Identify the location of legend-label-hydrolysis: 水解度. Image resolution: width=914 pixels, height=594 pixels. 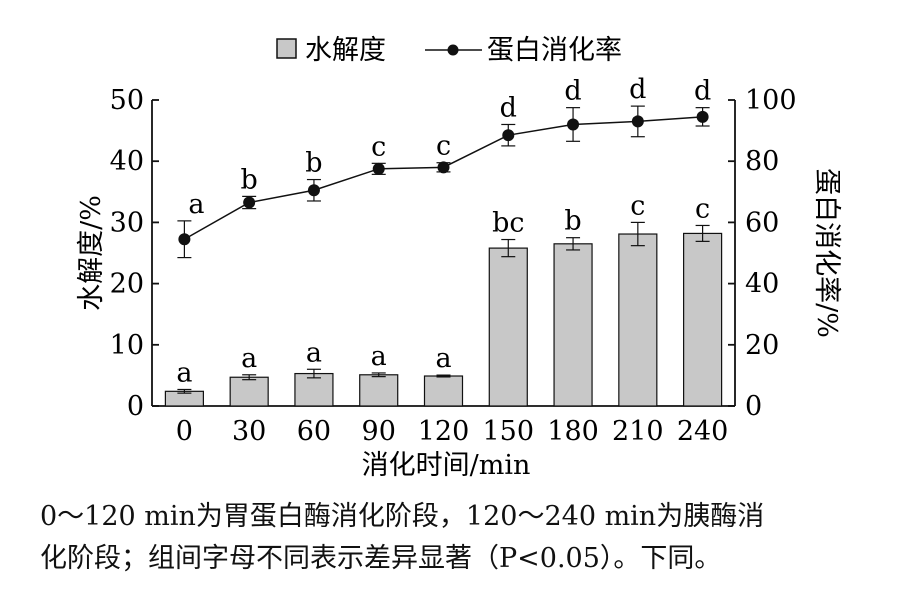
(345, 50).